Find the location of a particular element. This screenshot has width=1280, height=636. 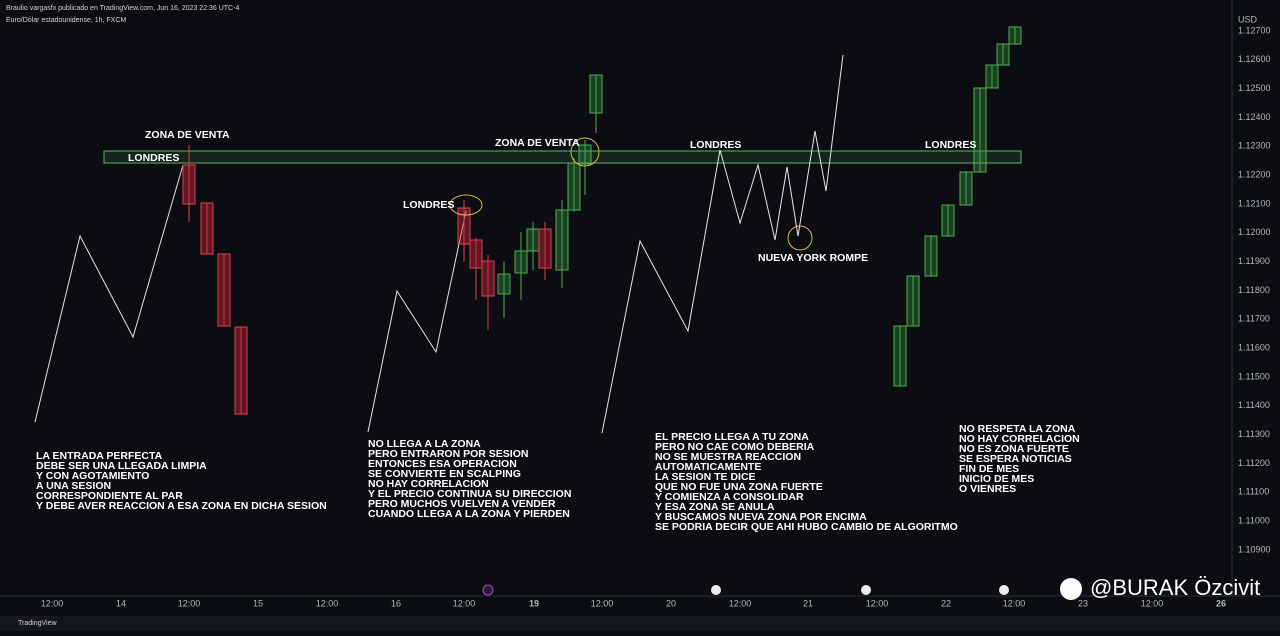

time-tick-label: 15 is located at coordinates (258, 603).